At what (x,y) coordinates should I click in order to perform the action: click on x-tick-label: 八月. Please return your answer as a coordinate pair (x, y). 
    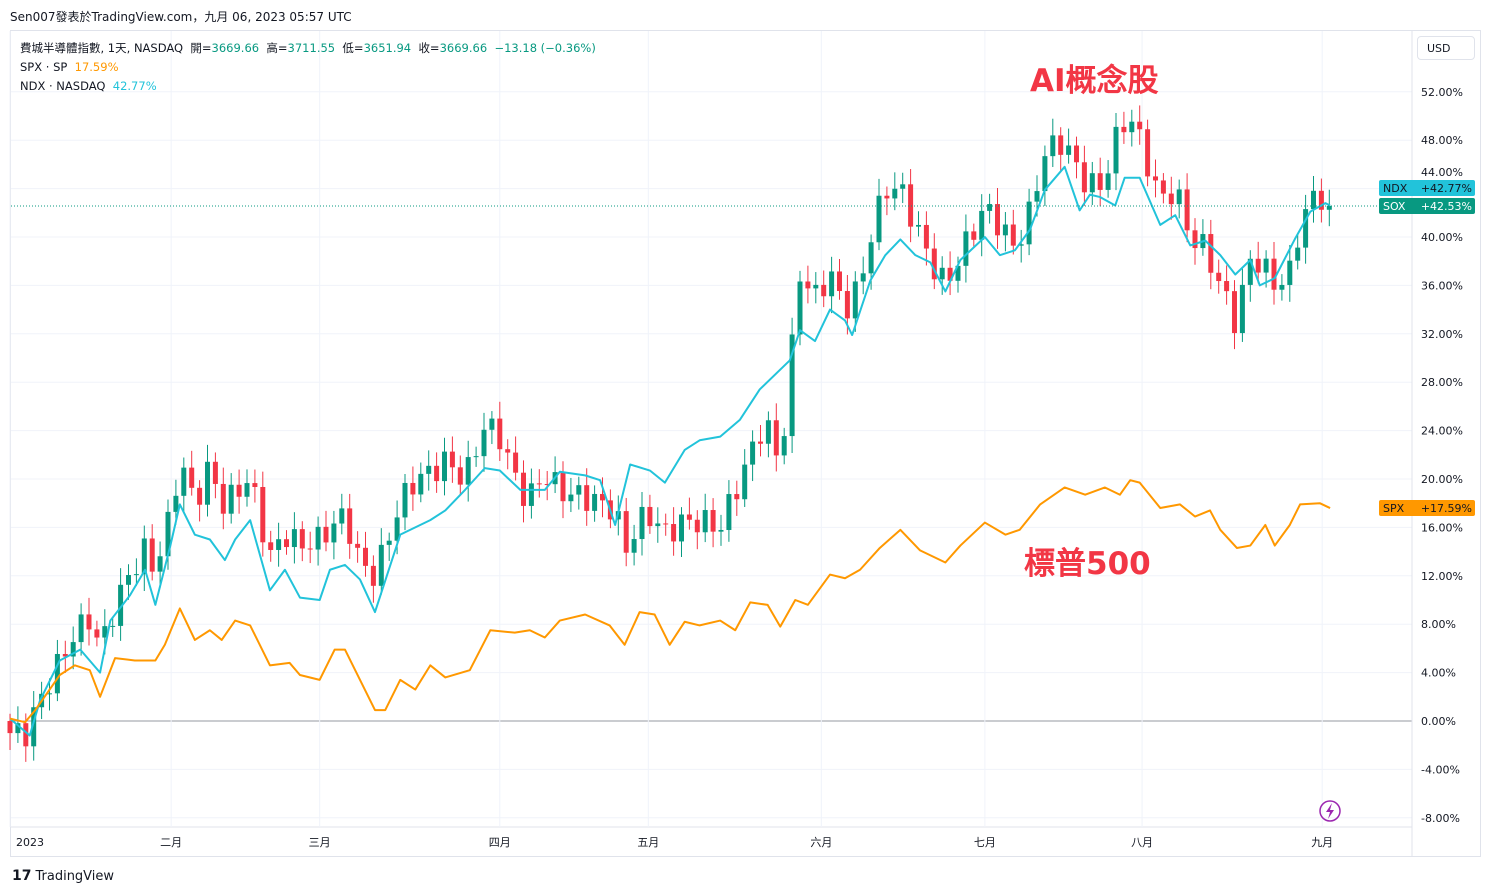
    Looking at the image, I should click on (1142, 842).